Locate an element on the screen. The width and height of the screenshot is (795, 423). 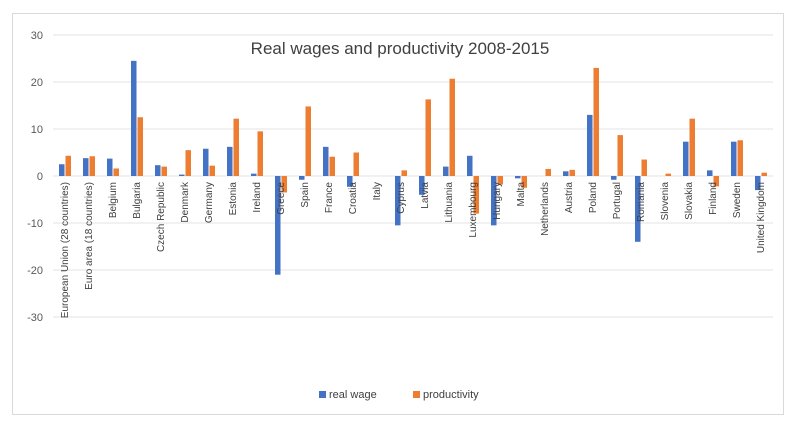
x-tick-label: Portugal is located at coordinates (617, 200).